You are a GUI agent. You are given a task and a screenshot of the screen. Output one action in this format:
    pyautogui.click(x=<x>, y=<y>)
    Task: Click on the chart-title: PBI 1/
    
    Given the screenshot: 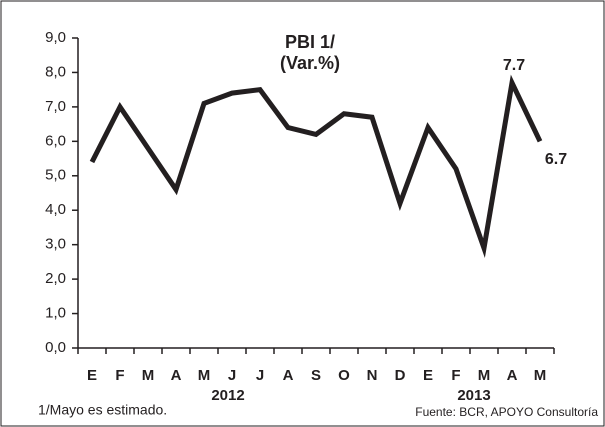 What is the action you would take?
    pyautogui.click(x=310, y=42)
    